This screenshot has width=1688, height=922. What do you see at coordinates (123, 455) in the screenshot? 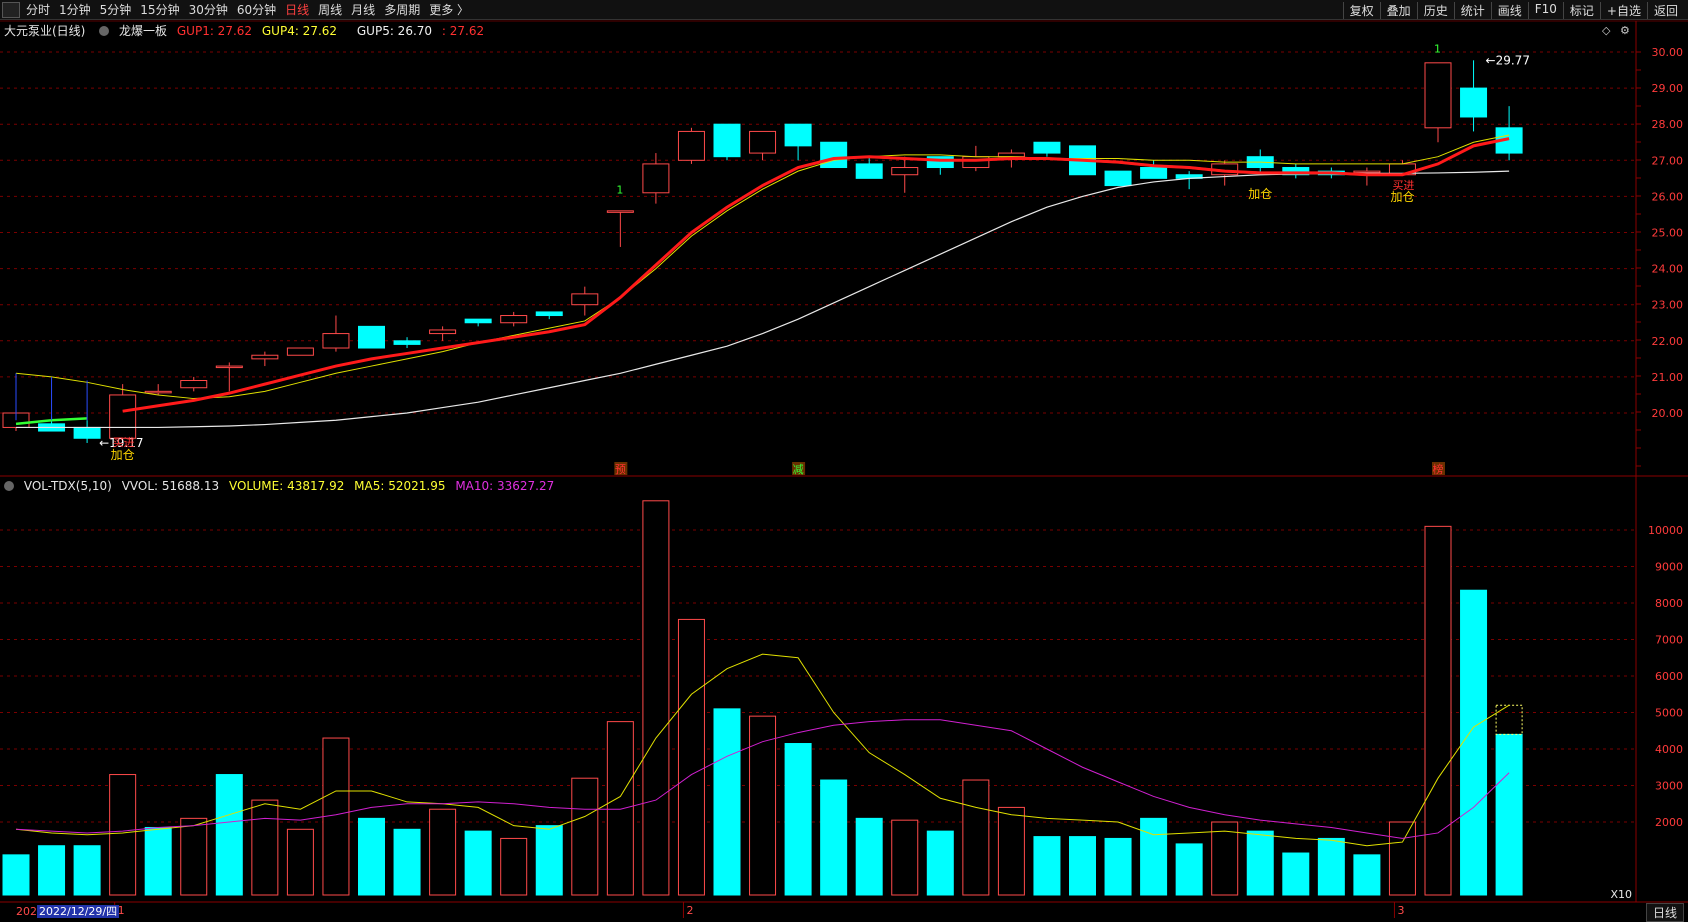
I see `signal-add-0: 加仓` at bounding box center [123, 455].